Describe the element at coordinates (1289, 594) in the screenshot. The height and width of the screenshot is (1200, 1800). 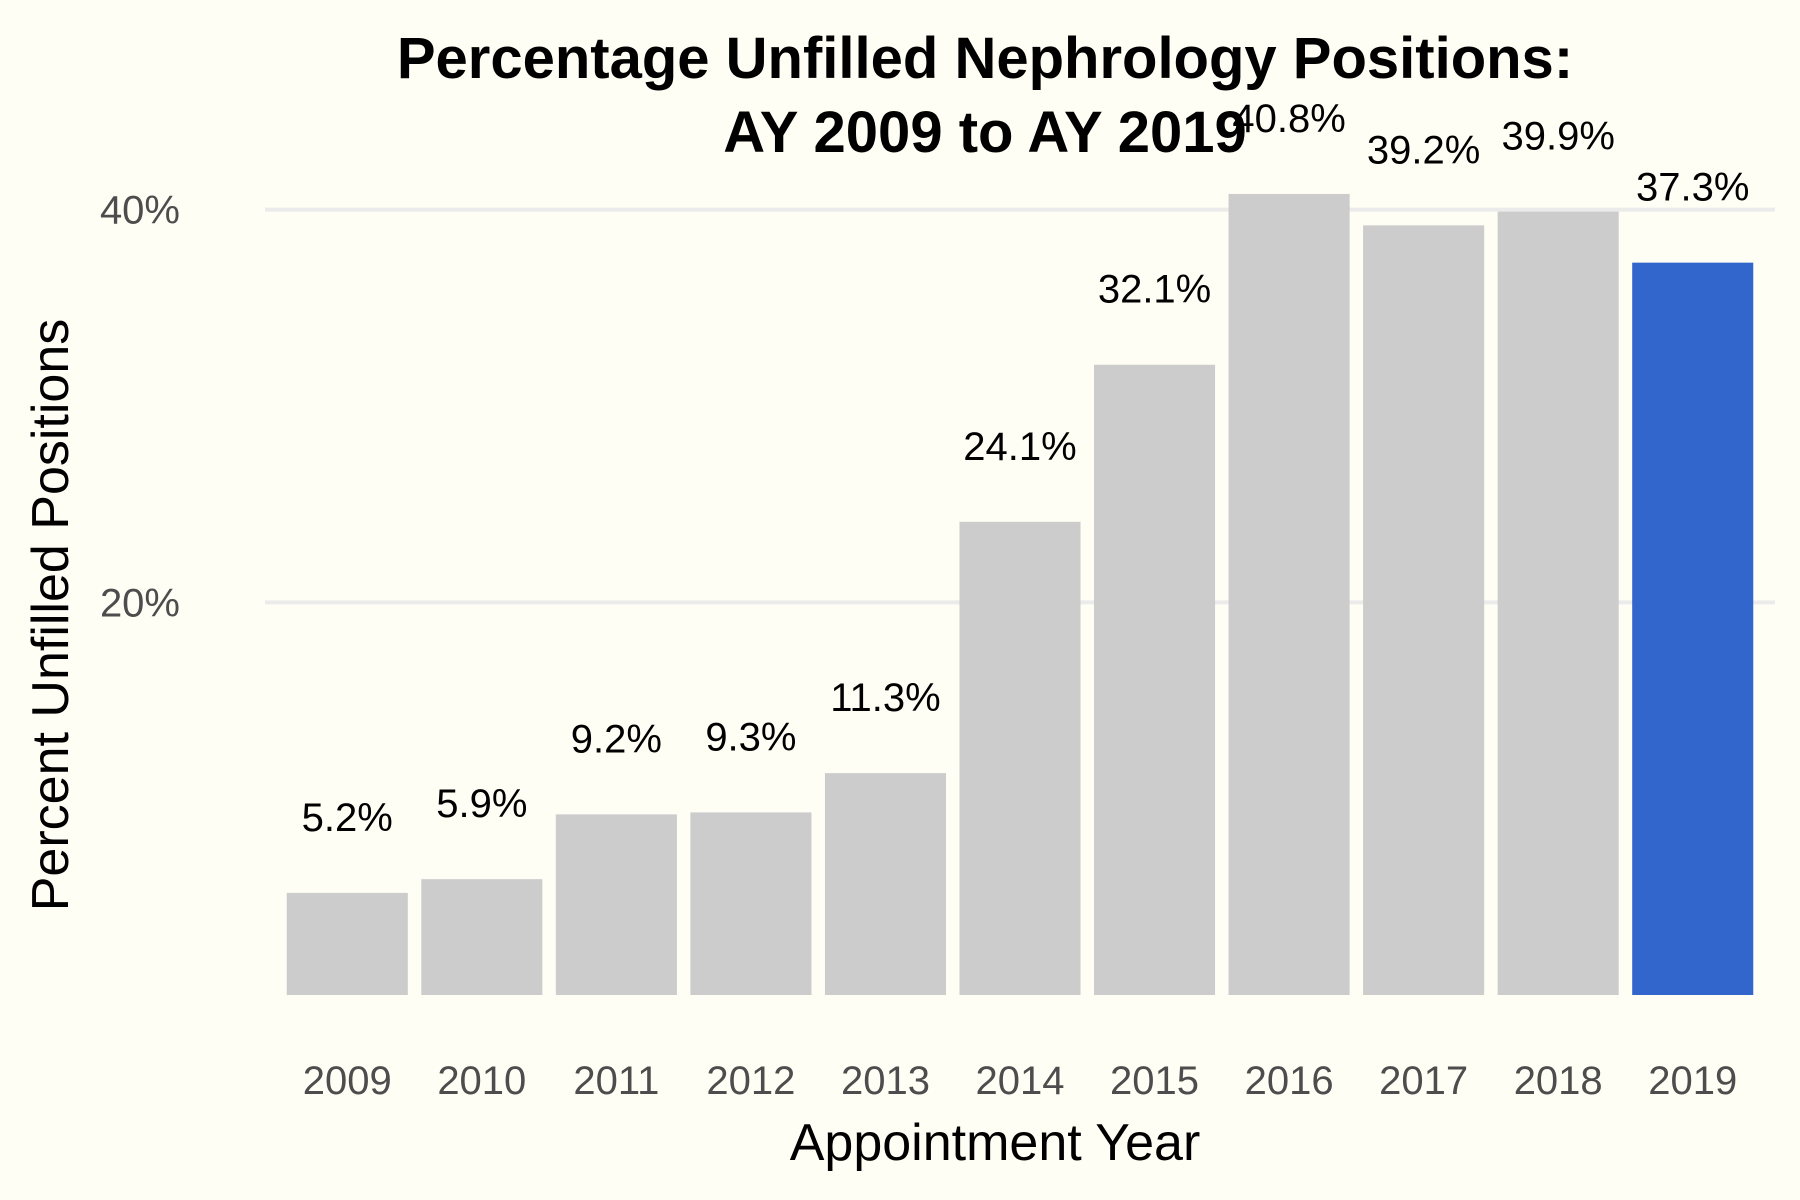
I see `bar-2016` at that location.